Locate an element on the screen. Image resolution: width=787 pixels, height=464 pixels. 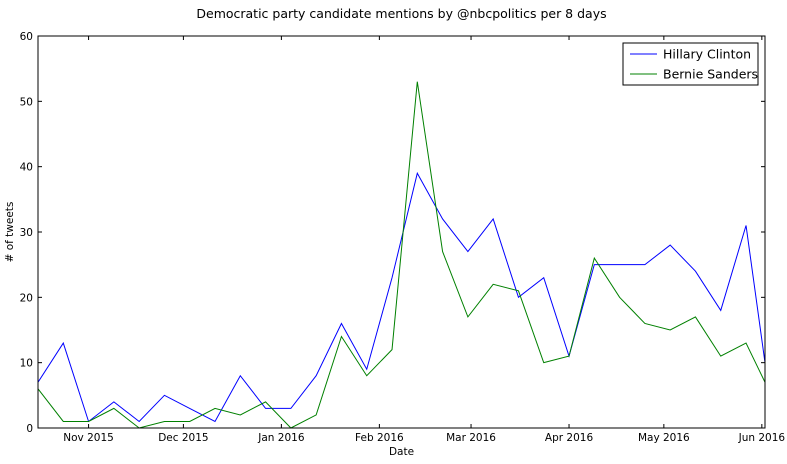
x-tick-label: Dec 2015 is located at coordinates (183, 438).